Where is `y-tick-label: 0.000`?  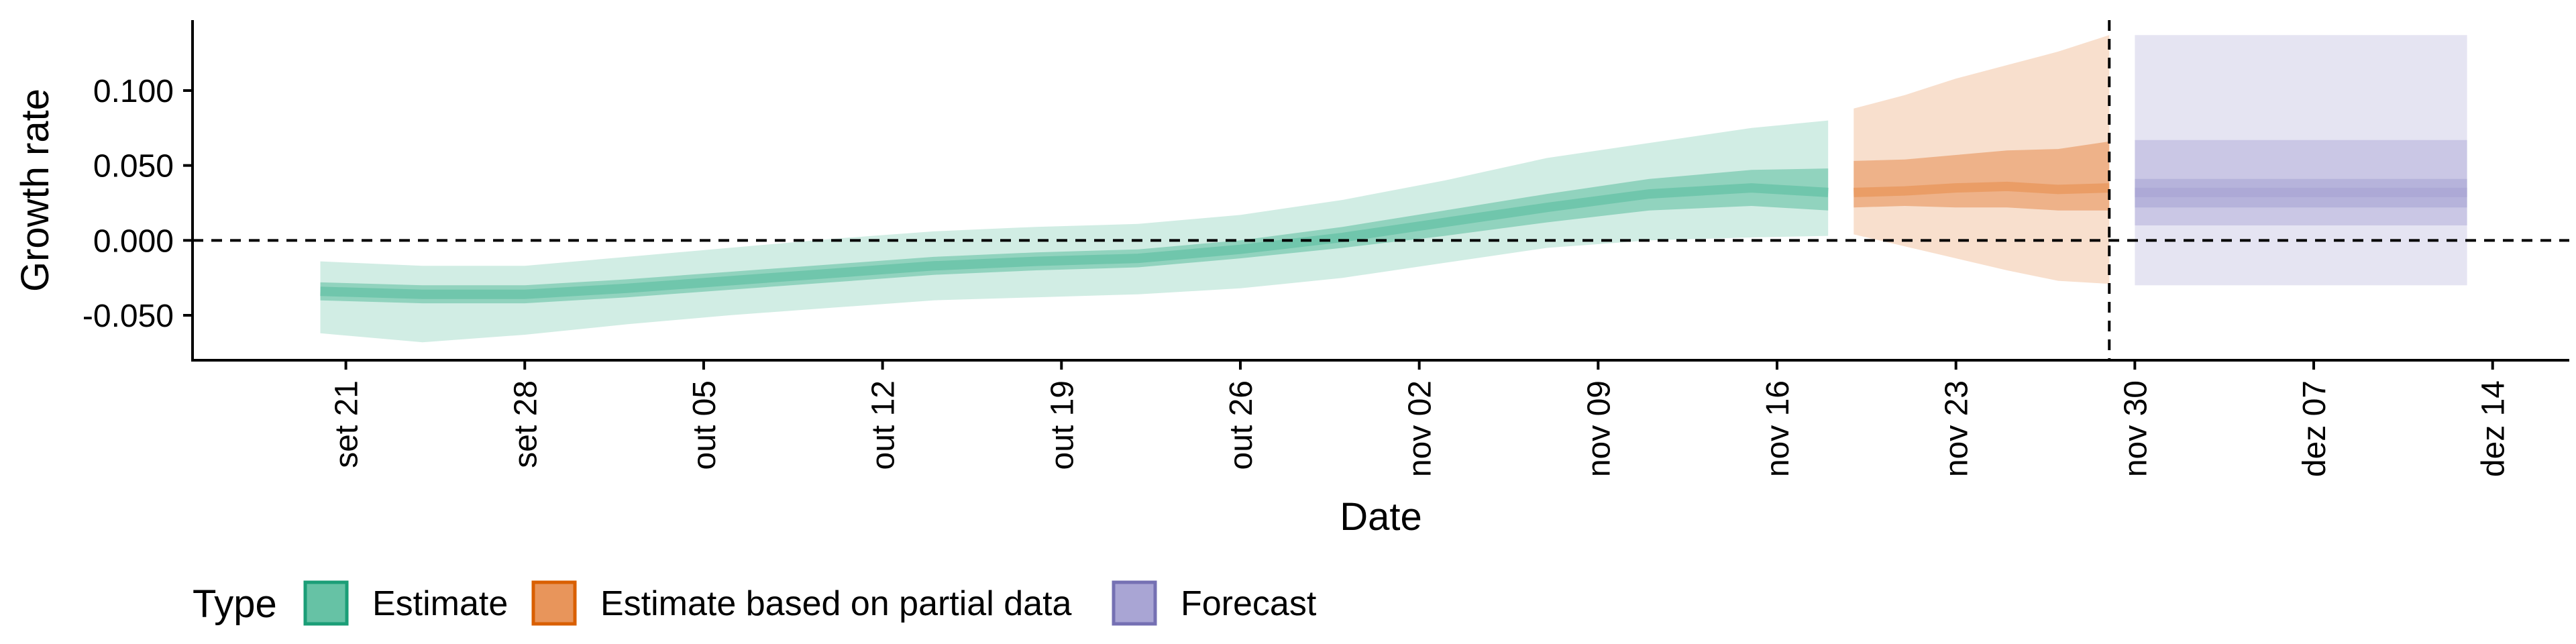
y-tick-label: 0.000 is located at coordinates (133, 241).